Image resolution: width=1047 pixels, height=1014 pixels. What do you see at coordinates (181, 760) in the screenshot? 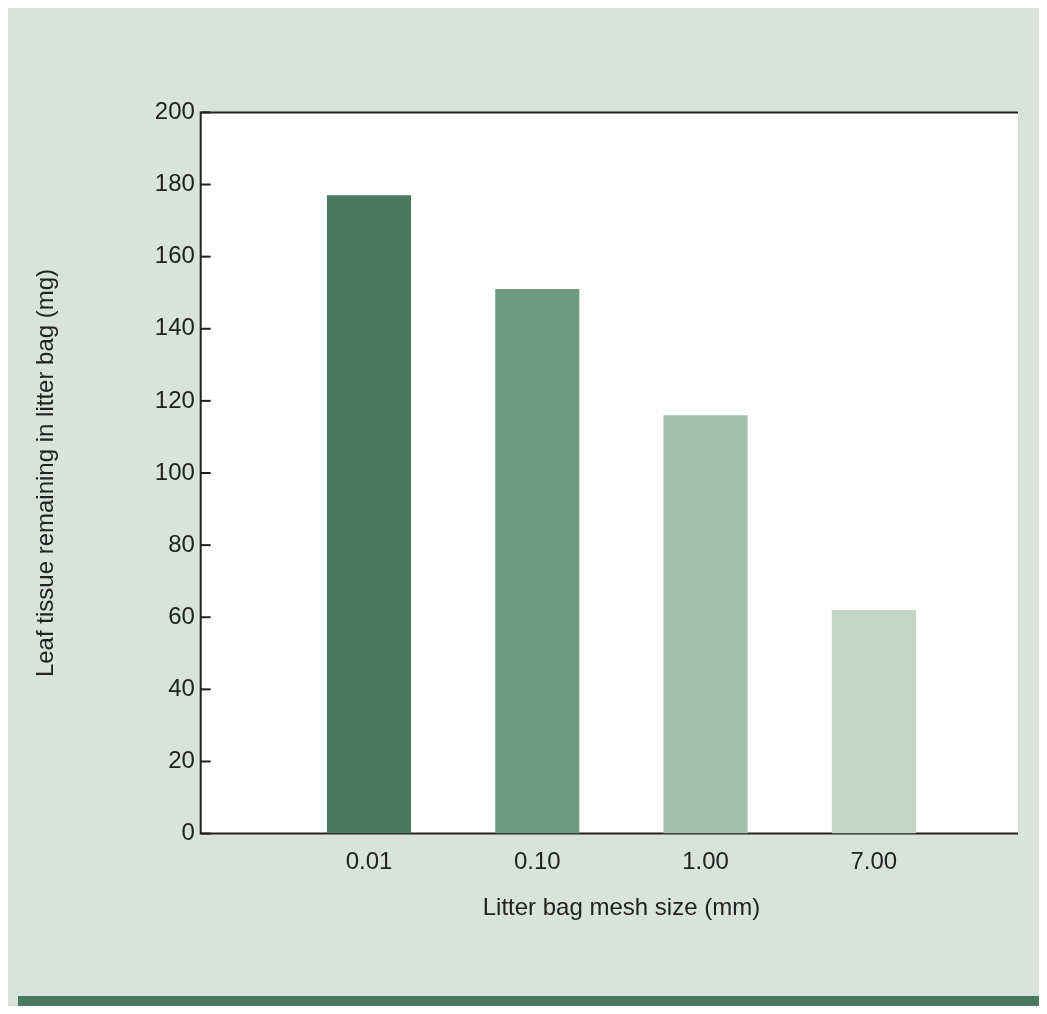
I see `y-tick-label: 20` at bounding box center [181, 760].